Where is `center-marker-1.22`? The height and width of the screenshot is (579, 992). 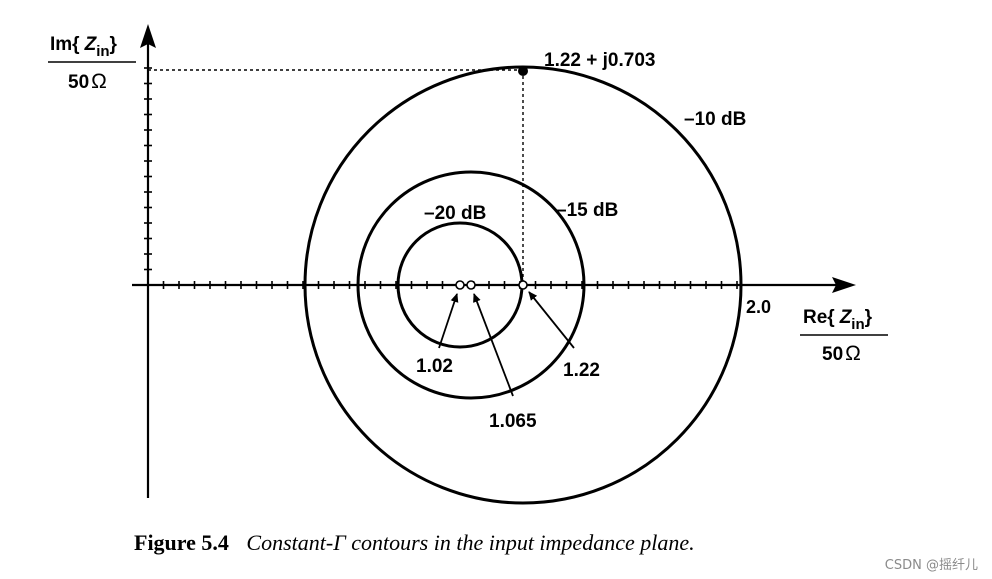 center-marker-1.22 is located at coordinates (523, 285).